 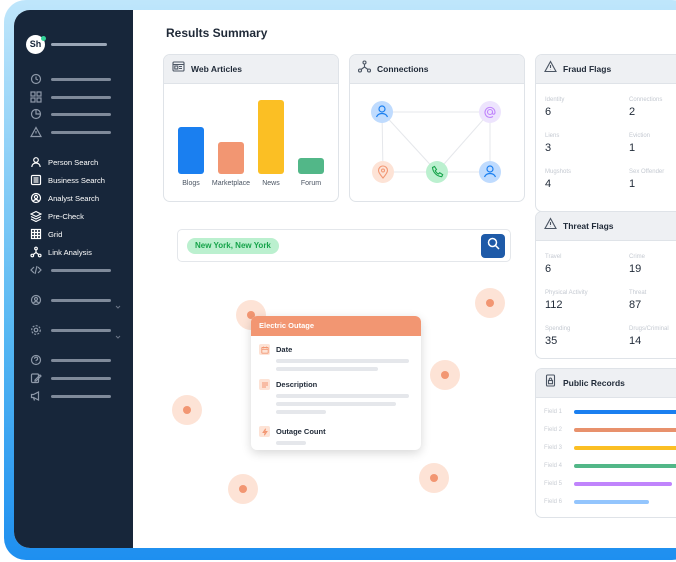 I want to click on sidebar-item-link-analysis: Link Analysis, so click(x=60, y=252).